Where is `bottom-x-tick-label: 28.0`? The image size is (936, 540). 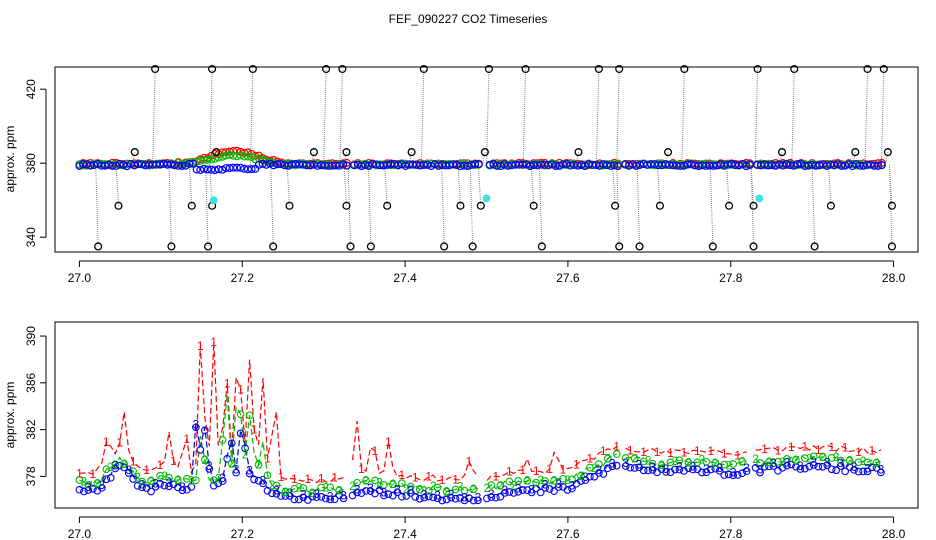
bottom-x-tick-label: 28.0 is located at coordinates (894, 533).